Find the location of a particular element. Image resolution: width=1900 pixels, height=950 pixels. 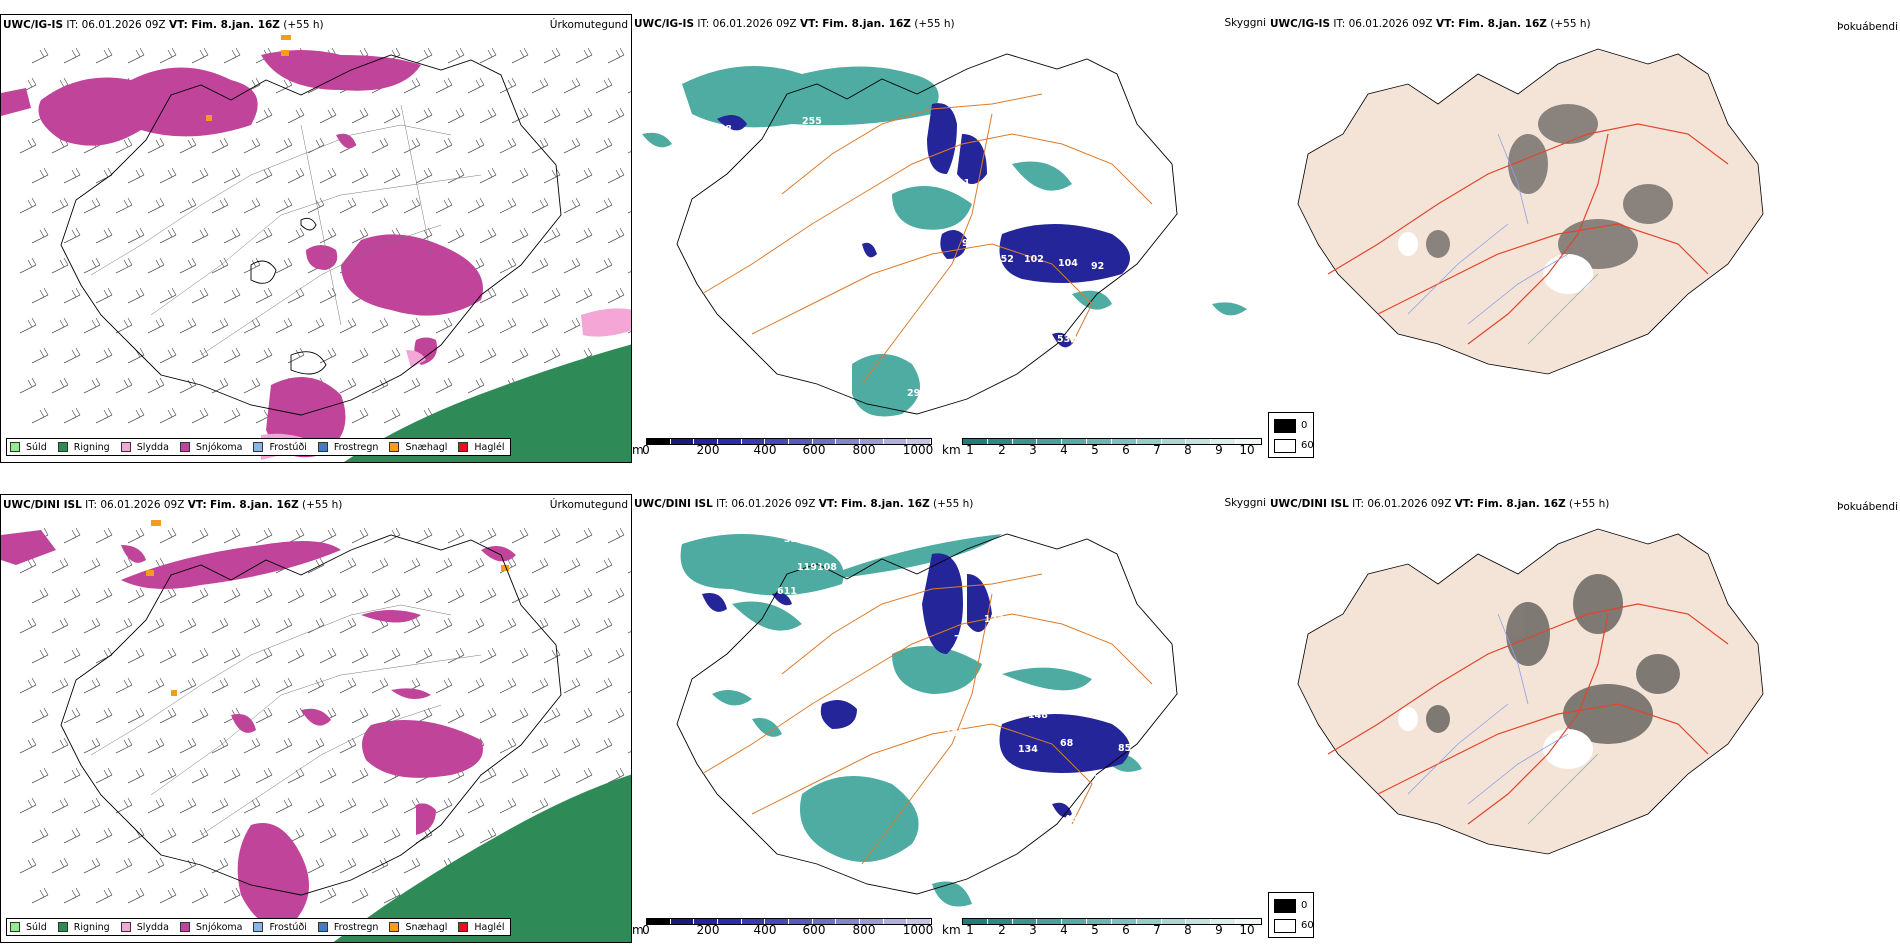

vis-label: 46 is located at coordinates (1071, 819).